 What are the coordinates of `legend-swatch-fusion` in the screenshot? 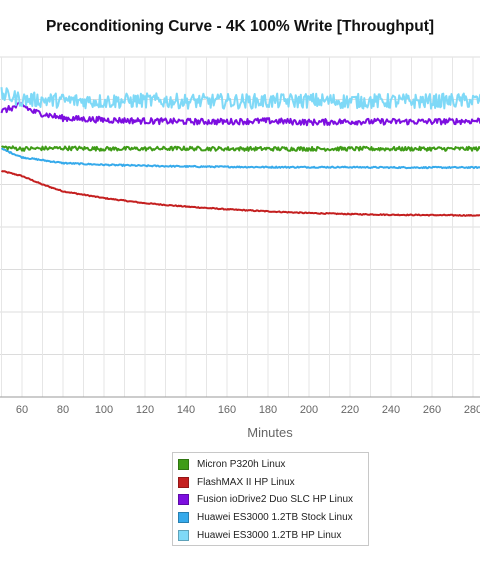 It's located at (183, 500).